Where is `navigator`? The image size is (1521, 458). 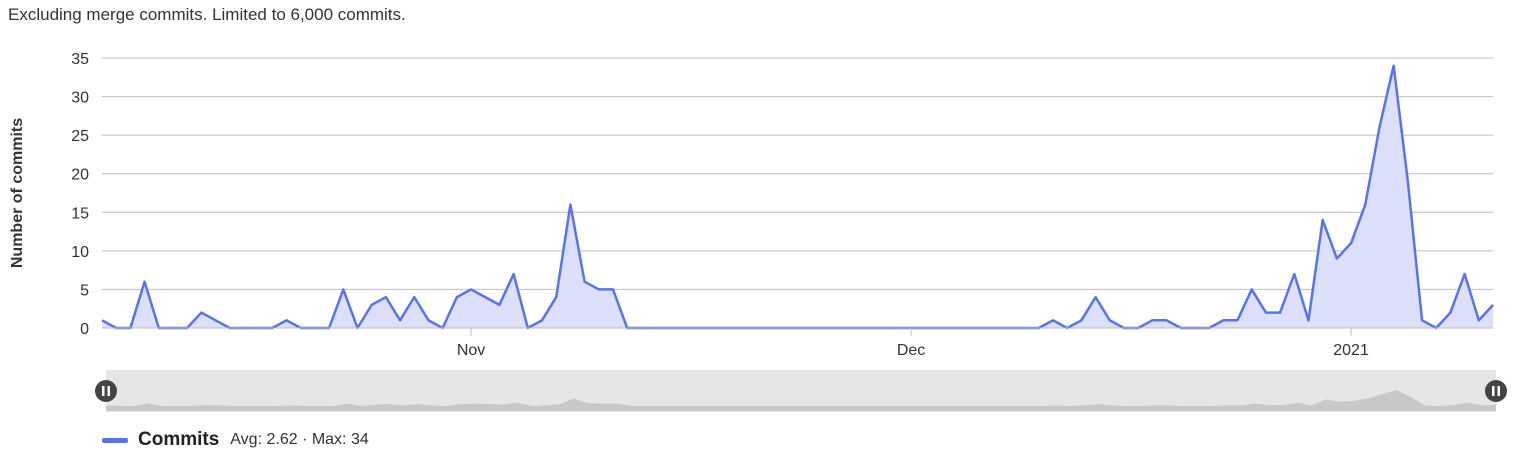 navigator is located at coordinates (801, 391).